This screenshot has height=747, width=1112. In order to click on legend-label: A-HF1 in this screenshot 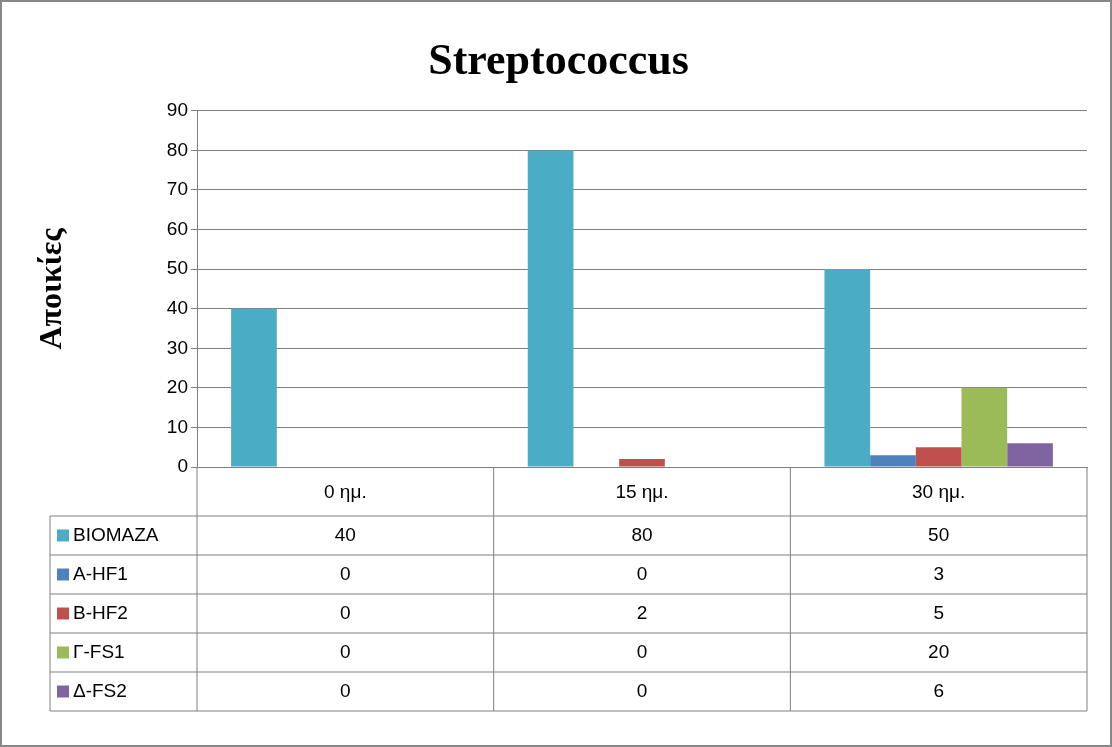, I will do `click(100, 573)`.